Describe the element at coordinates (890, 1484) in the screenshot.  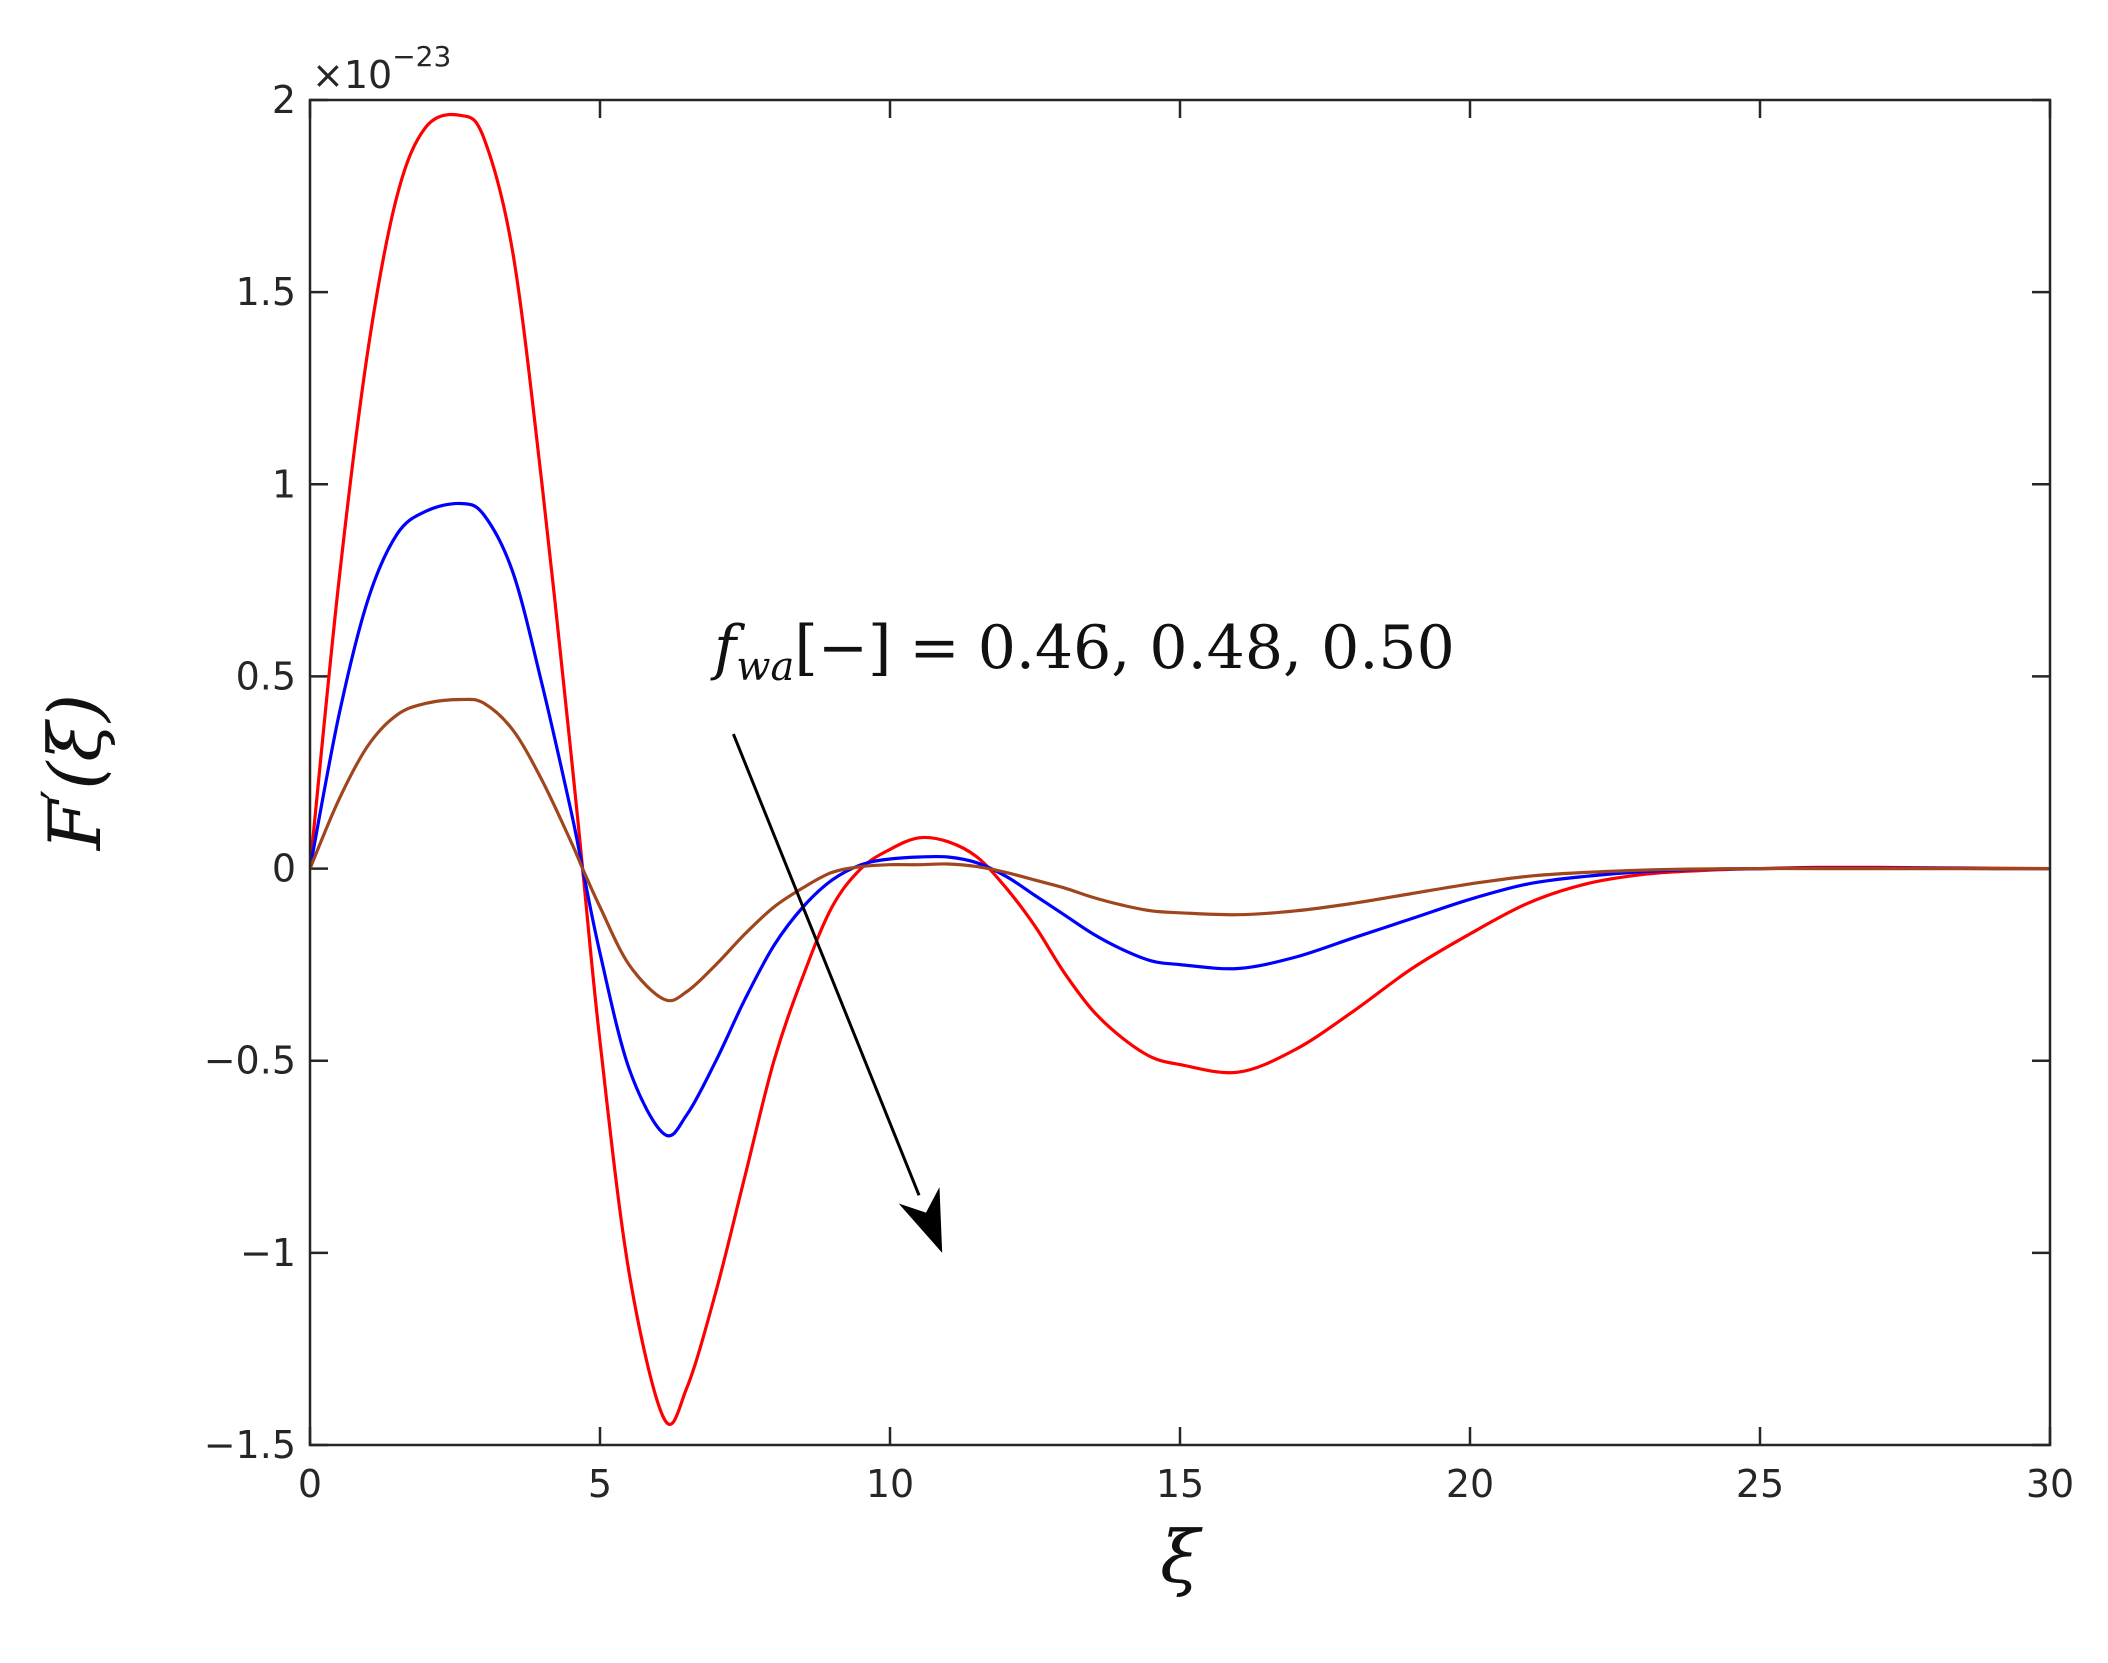
I see `x-tick-label: 10` at that location.